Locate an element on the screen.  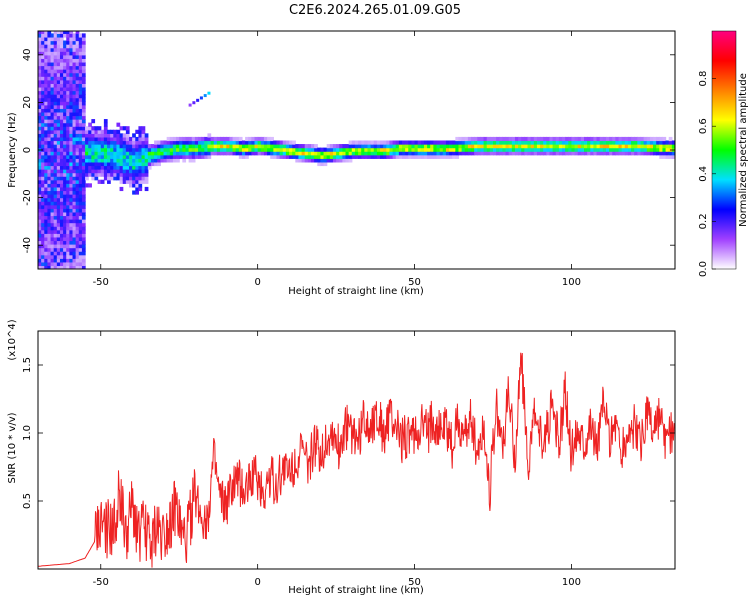
colorbar-bar is located at coordinates (724, 150).